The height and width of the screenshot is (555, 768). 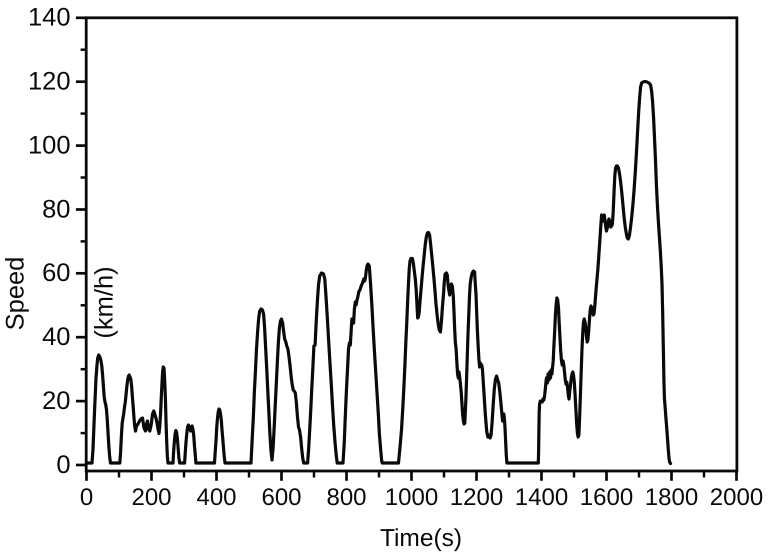 What do you see at coordinates (49, 18) in the screenshot?
I see `svg-text: 140` at bounding box center [49, 18].